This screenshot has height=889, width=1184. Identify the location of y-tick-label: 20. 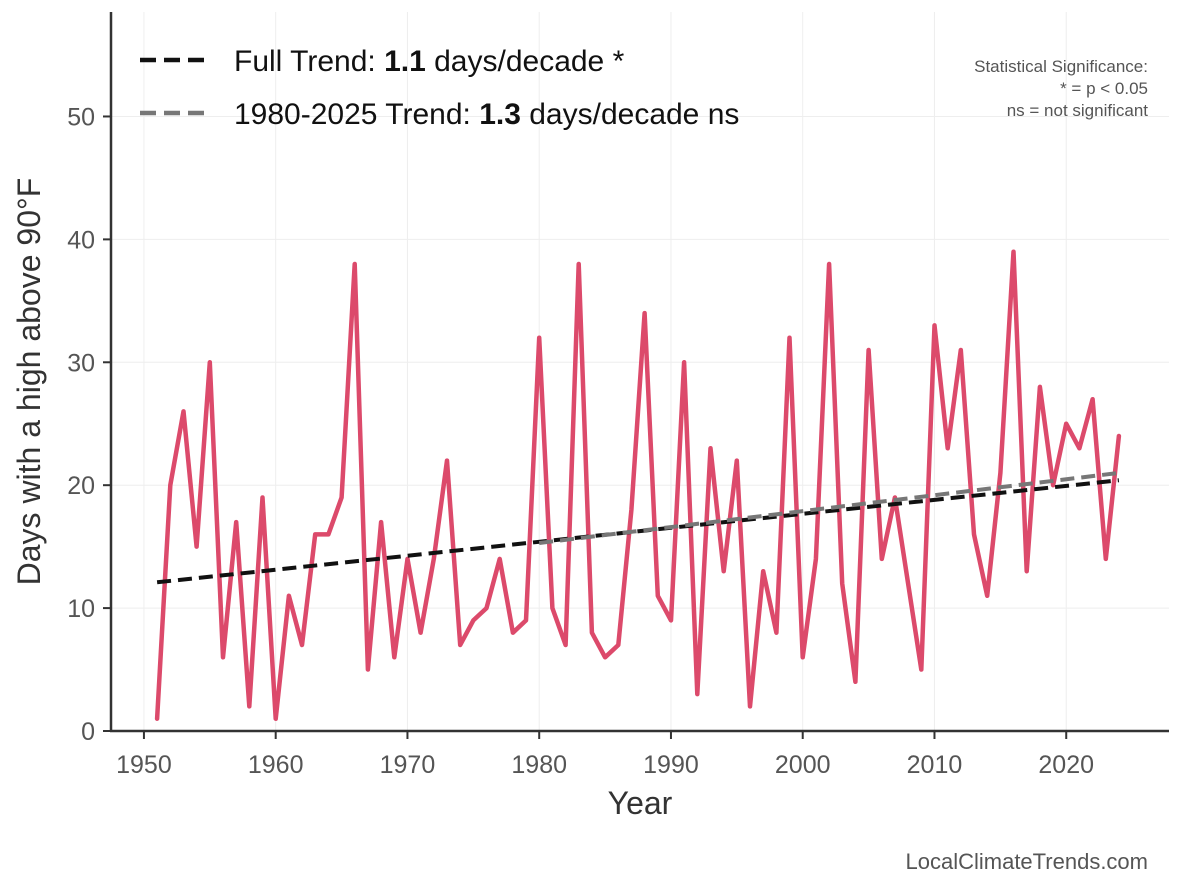
(81, 486).